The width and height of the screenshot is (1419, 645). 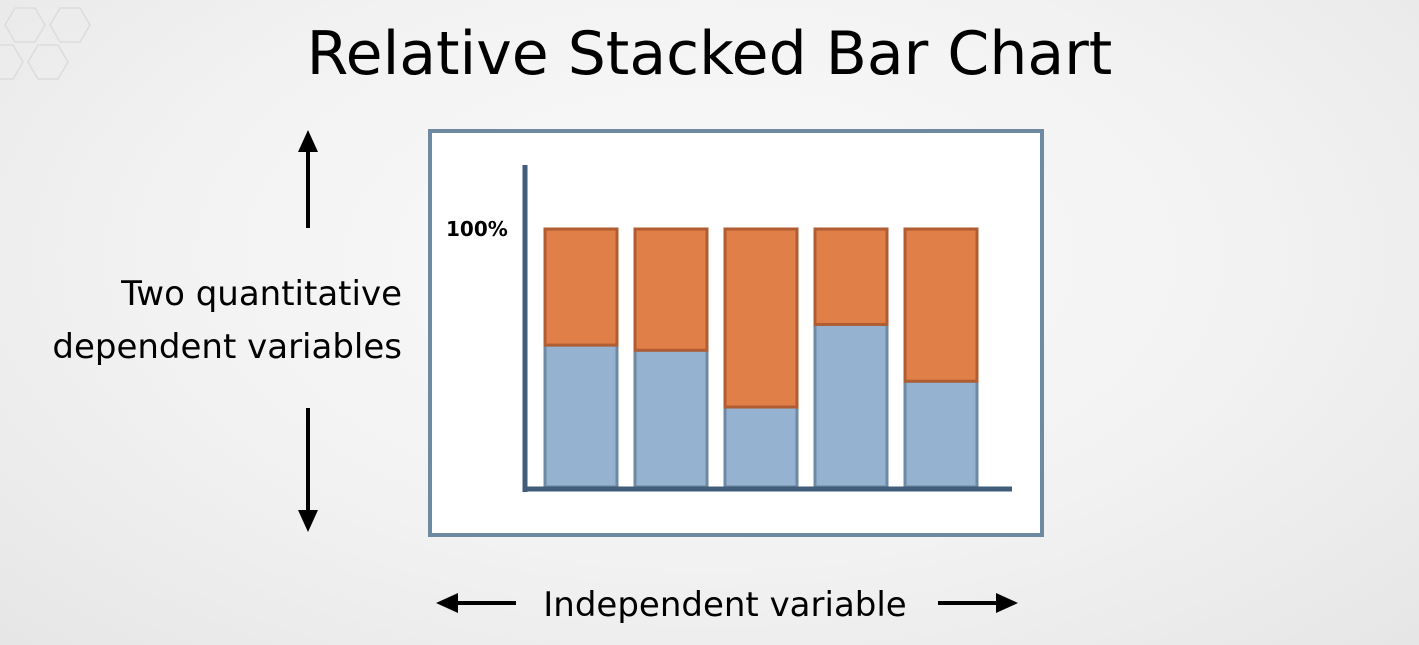 I want to click on bar-3-bottom-segment, so click(x=761, y=447).